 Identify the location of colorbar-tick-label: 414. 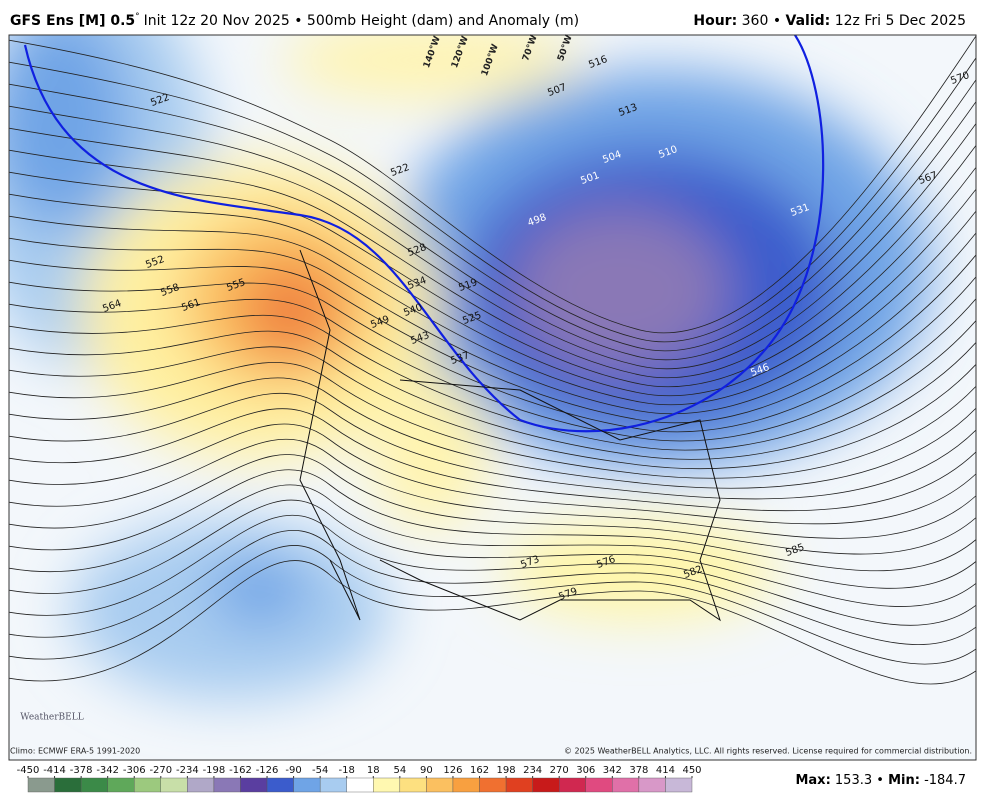
(665, 770).